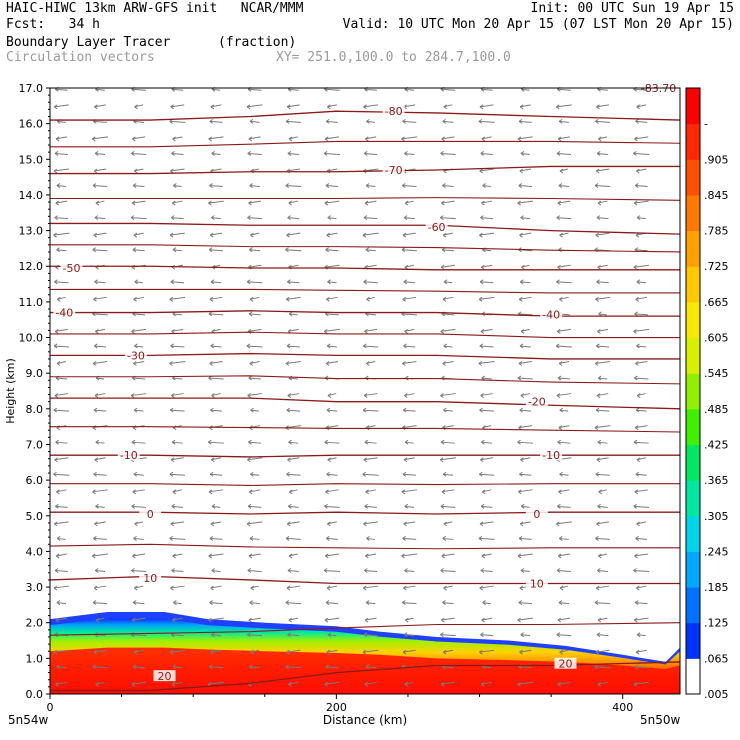 This screenshot has width=740, height=740. I want to click on y-tick-label: 10.0, so click(31, 338).